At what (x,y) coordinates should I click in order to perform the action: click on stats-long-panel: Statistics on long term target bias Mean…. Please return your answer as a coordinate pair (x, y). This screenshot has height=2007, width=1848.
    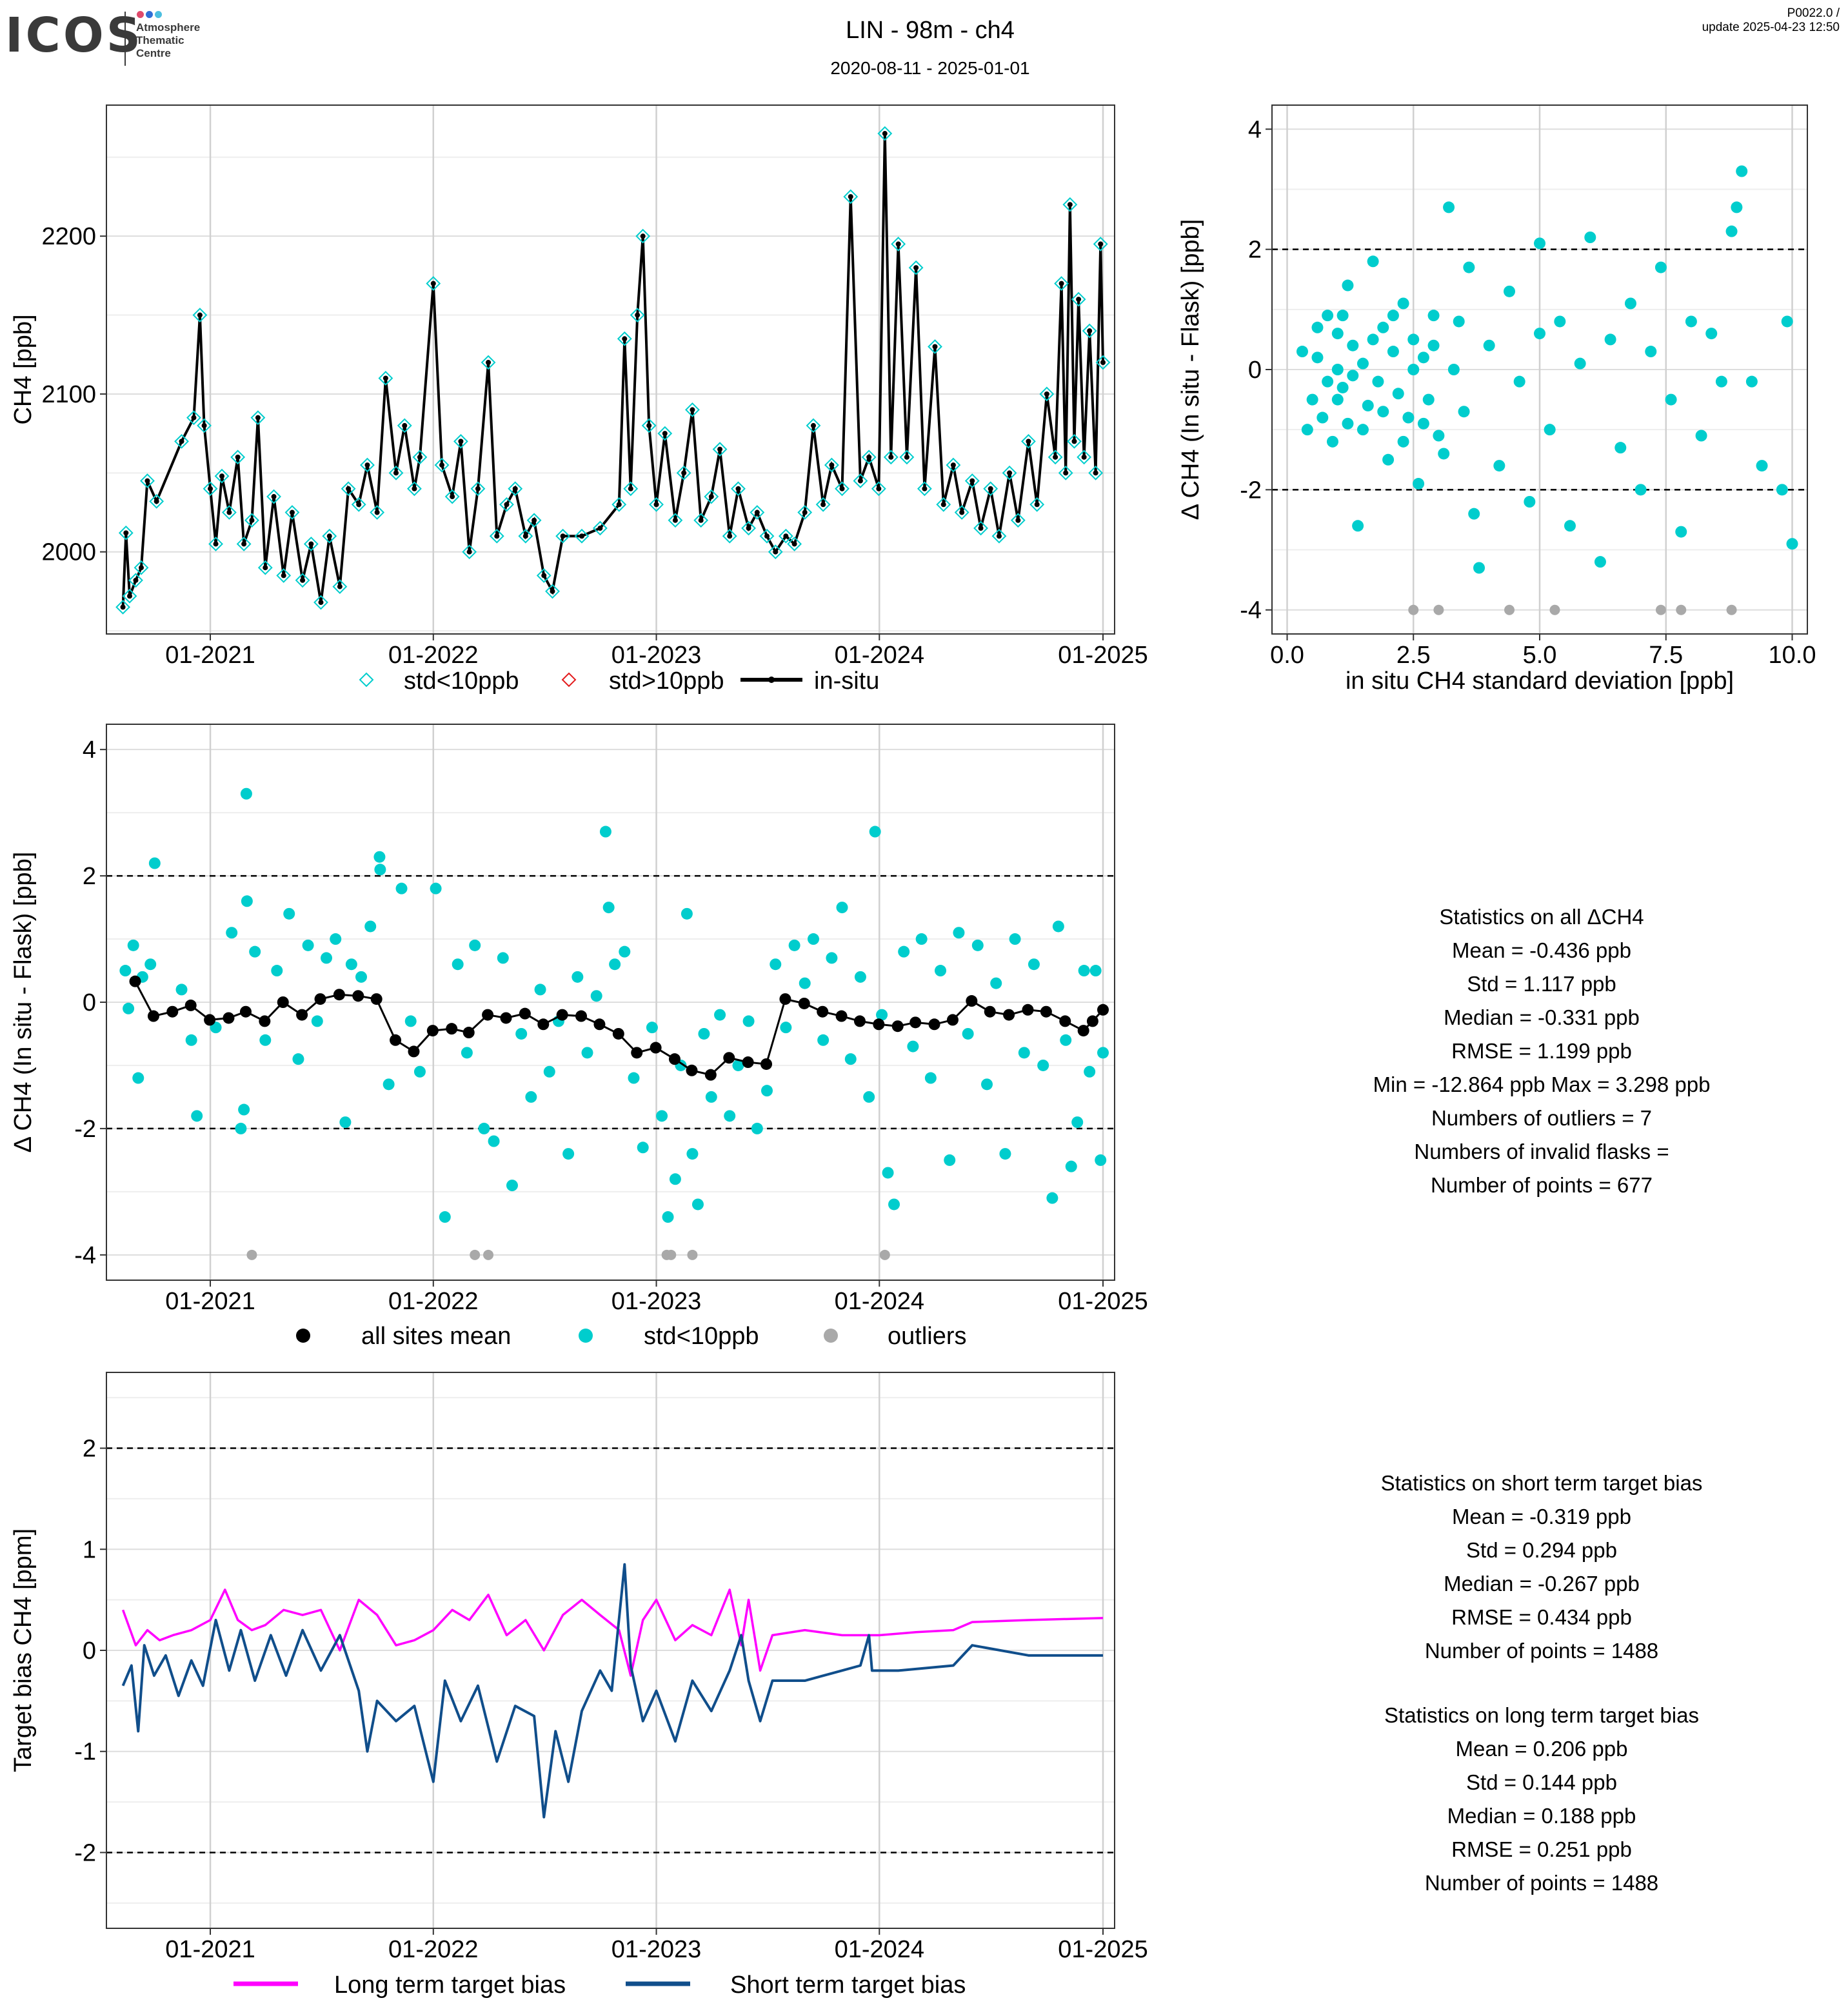
    Looking at the image, I should click on (1542, 1799).